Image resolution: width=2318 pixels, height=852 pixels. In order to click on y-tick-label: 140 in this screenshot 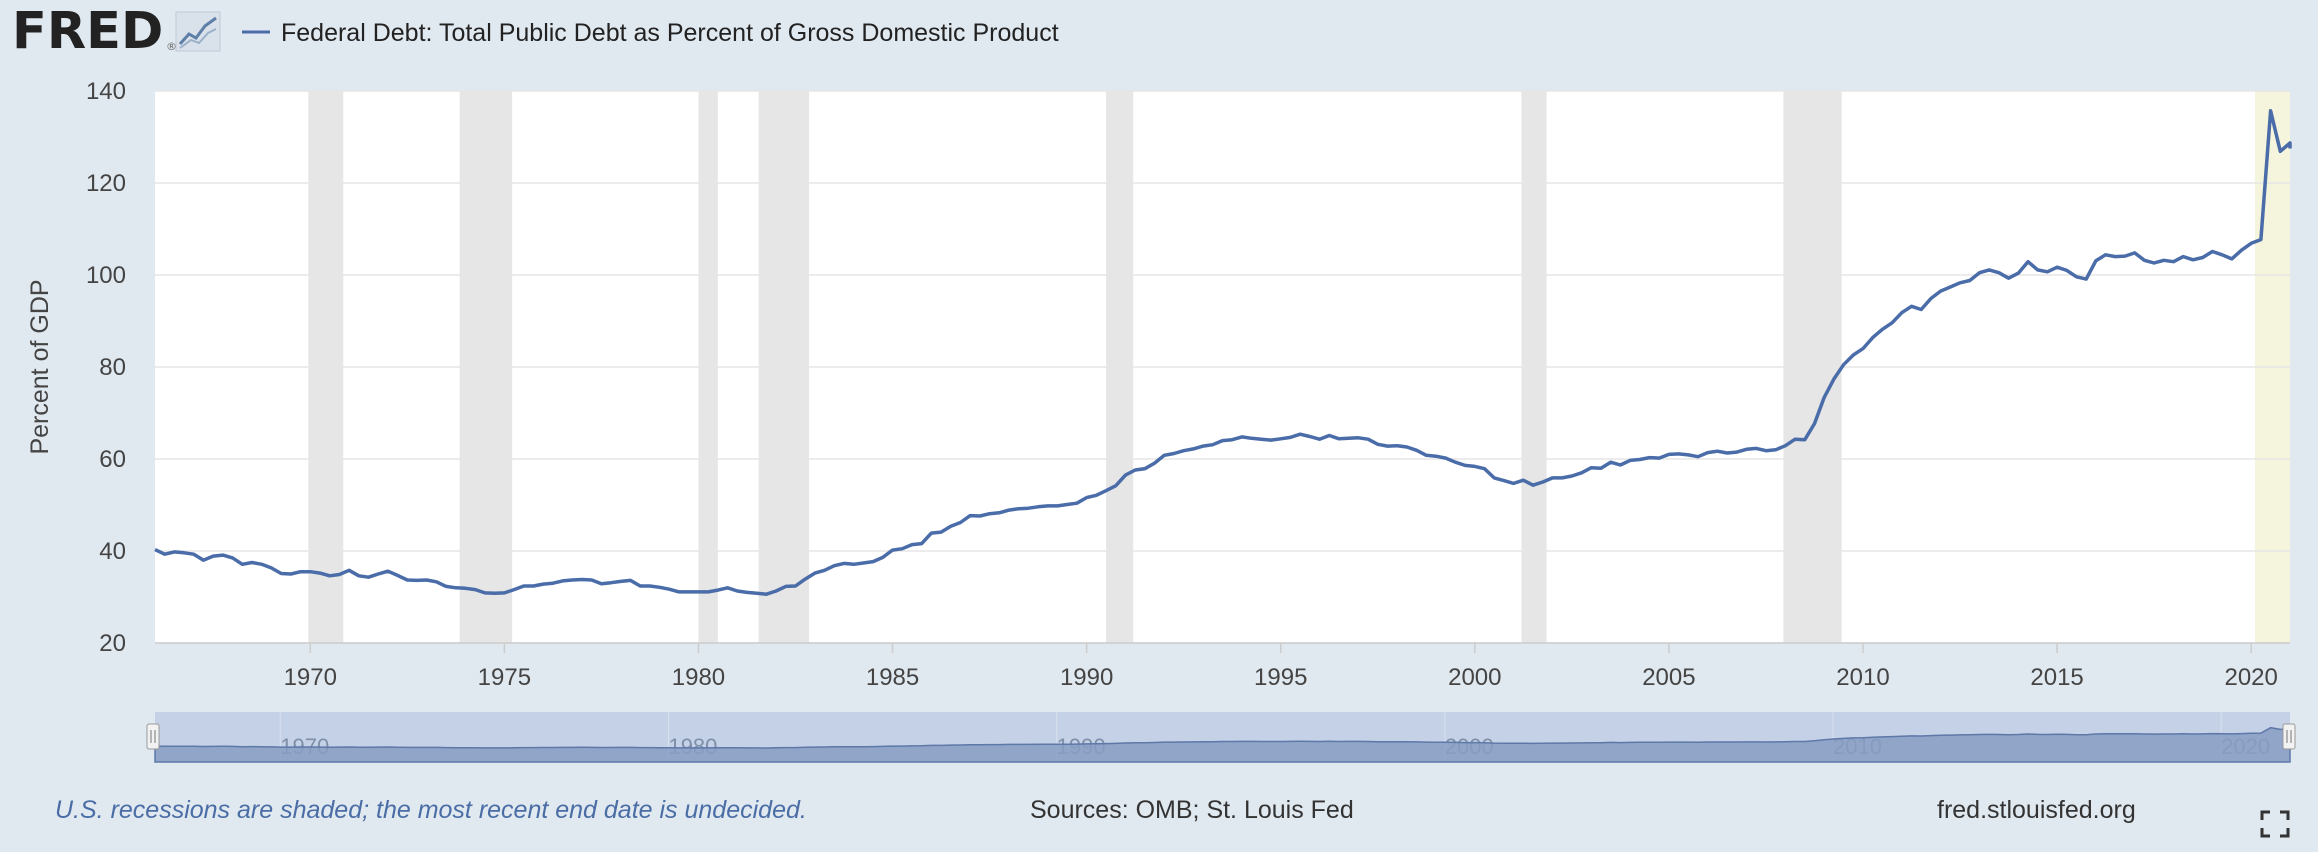, I will do `click(106, 91)`.